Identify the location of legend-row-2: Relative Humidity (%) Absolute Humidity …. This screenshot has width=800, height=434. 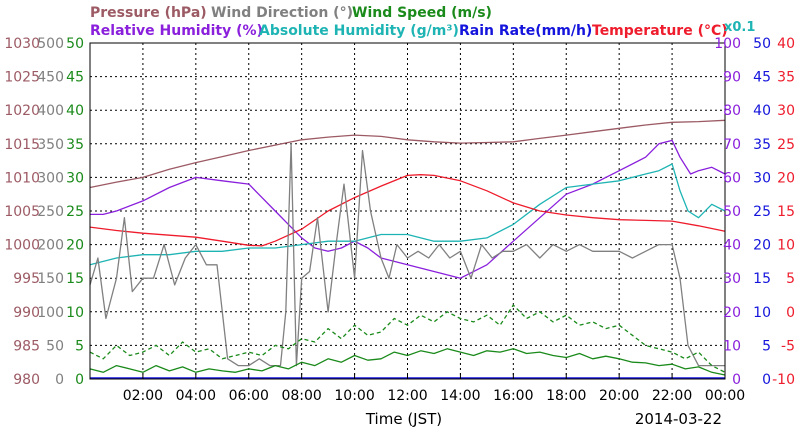
(409, 31).